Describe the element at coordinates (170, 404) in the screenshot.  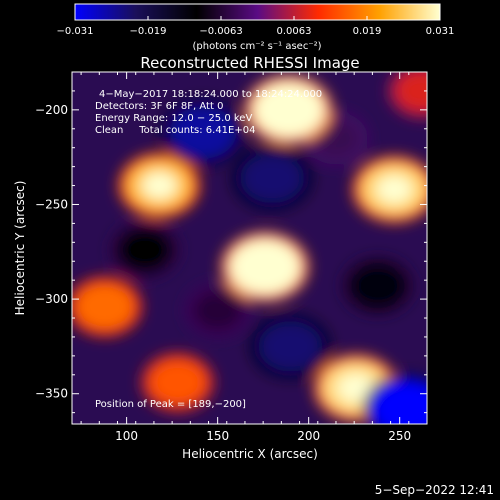
I see `annotation-peak-position: Position of Peak = [189,−200]` at that location.